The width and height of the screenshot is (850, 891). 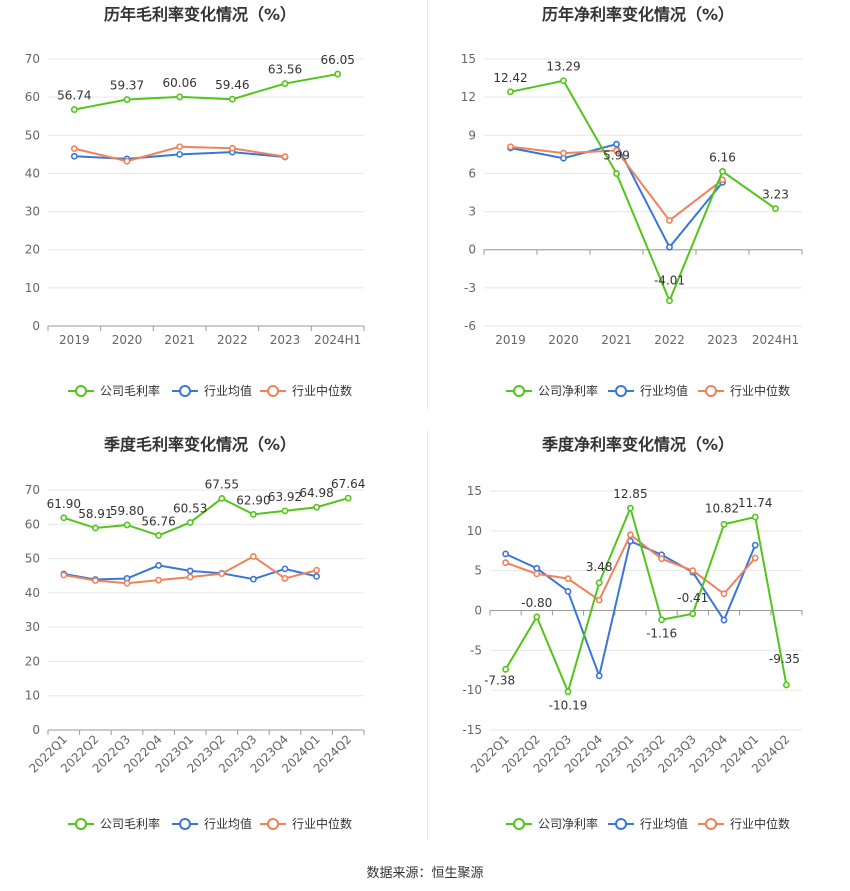 I want to click on y-tick-label: 30, so click(x=32, y=212).